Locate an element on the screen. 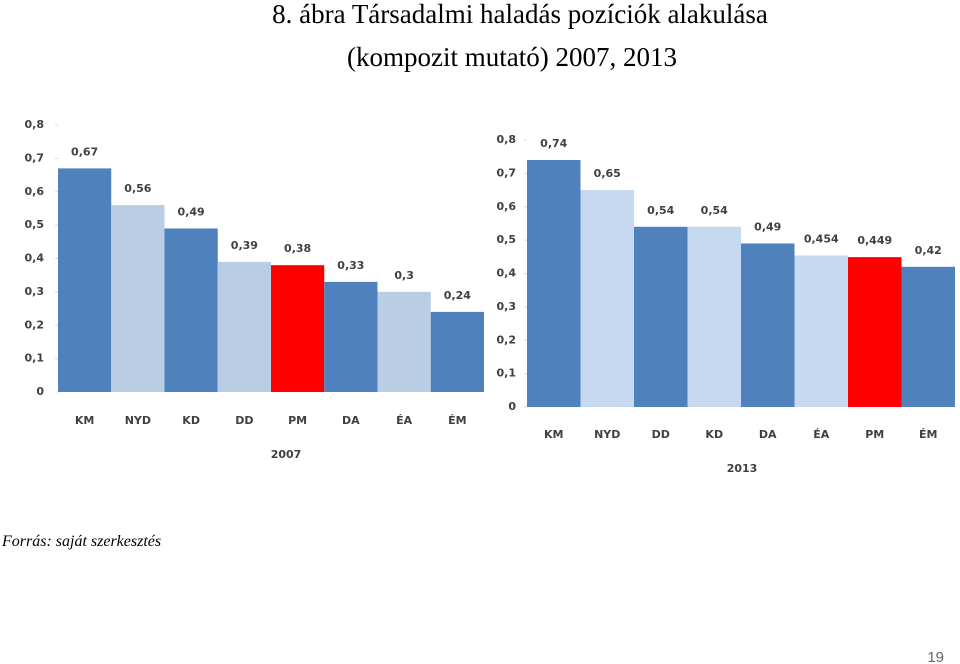 This screenshot has height=664, width=960. value-label: 0,56 is located at coordinates (137, 188).